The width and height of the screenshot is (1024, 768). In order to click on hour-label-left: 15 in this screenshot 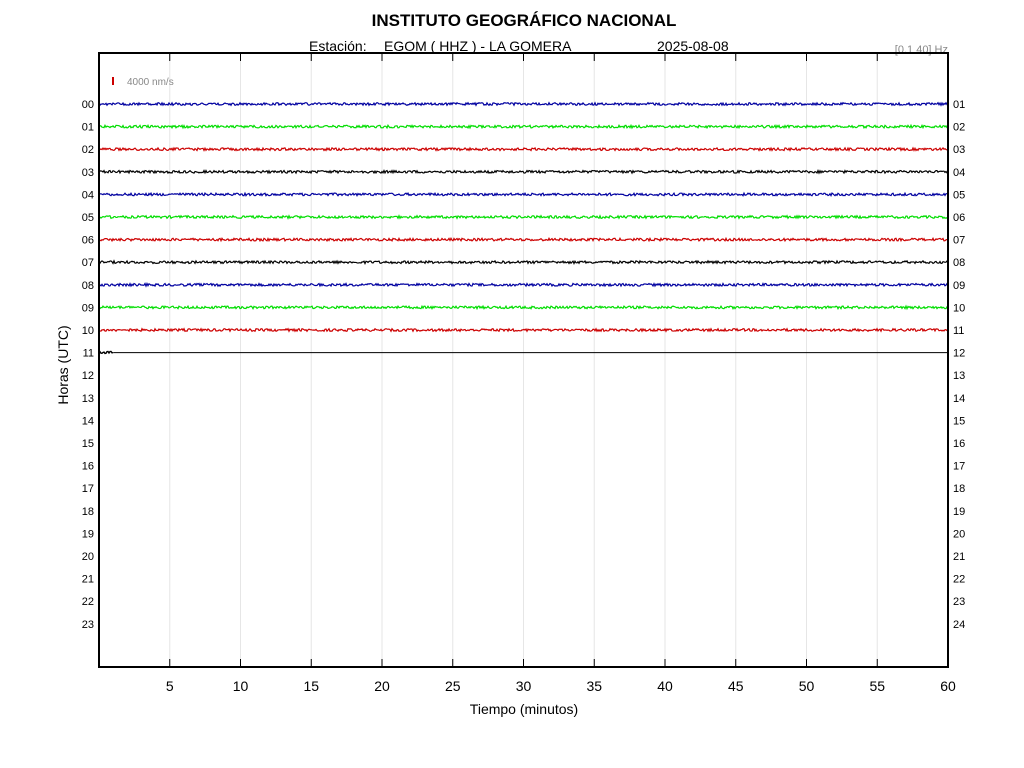, I will do `click(88, 444)`.